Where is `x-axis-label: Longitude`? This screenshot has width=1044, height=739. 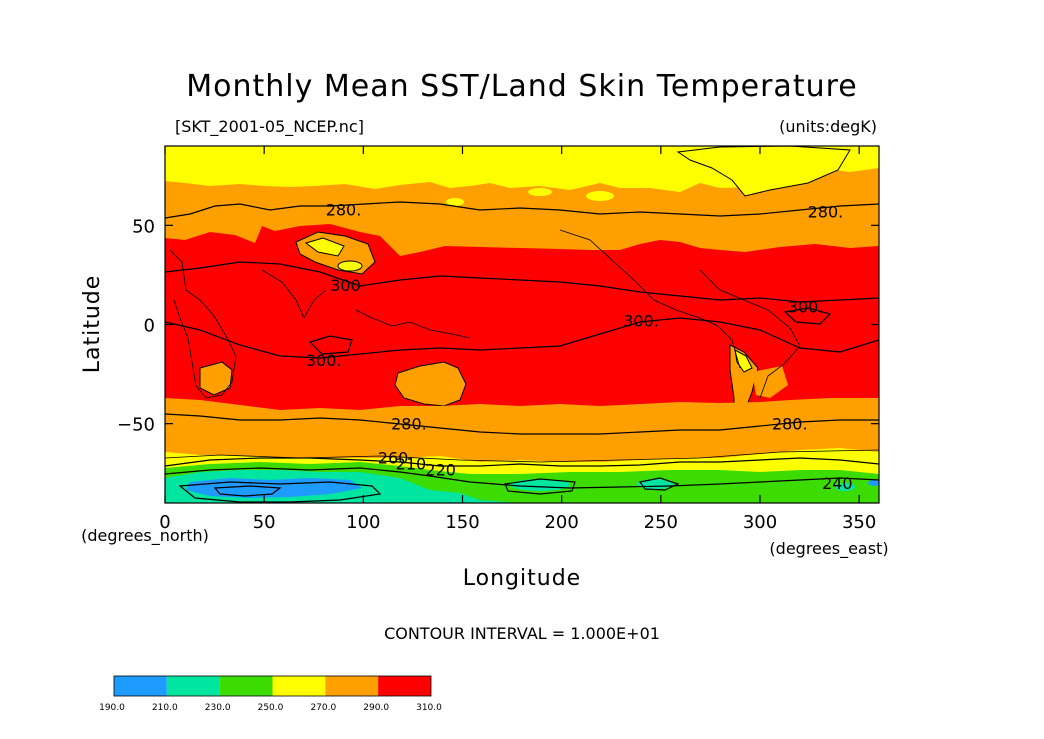
x-axis-label: Longitude is located at coordinates (522, 578).